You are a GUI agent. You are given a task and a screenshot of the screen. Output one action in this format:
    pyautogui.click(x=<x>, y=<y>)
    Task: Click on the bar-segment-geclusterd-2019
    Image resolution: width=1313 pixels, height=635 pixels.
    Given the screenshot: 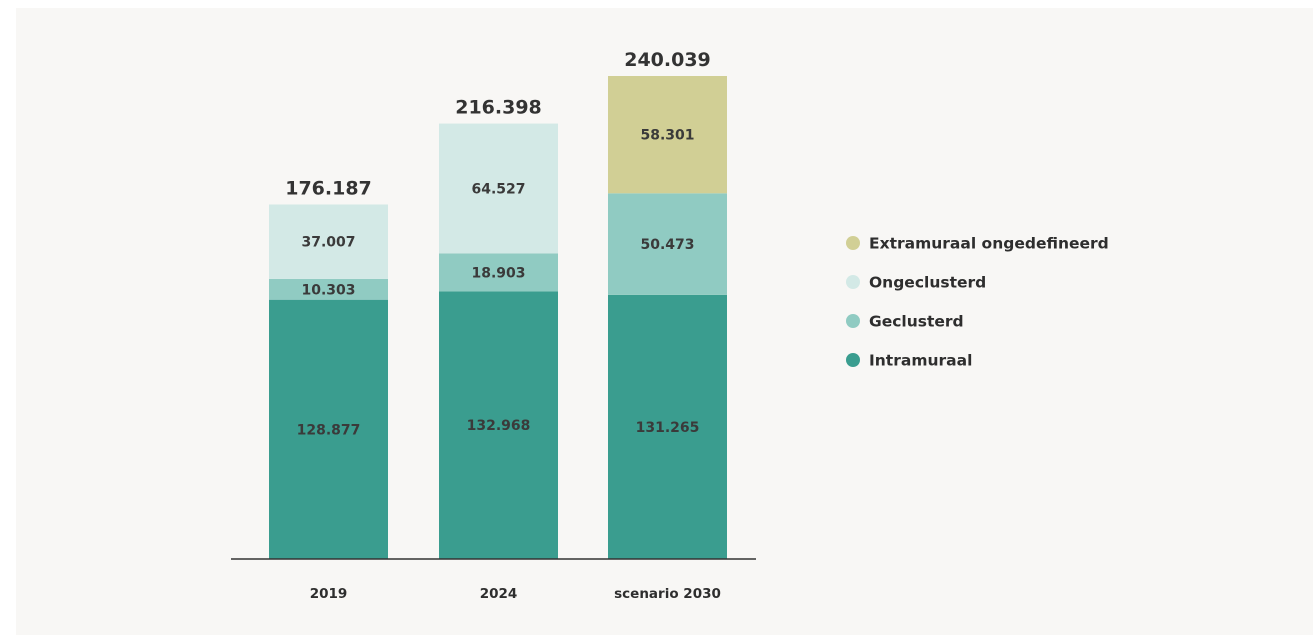 What is the action you would take?
    pyautogui.click(x=328, y=289)
    